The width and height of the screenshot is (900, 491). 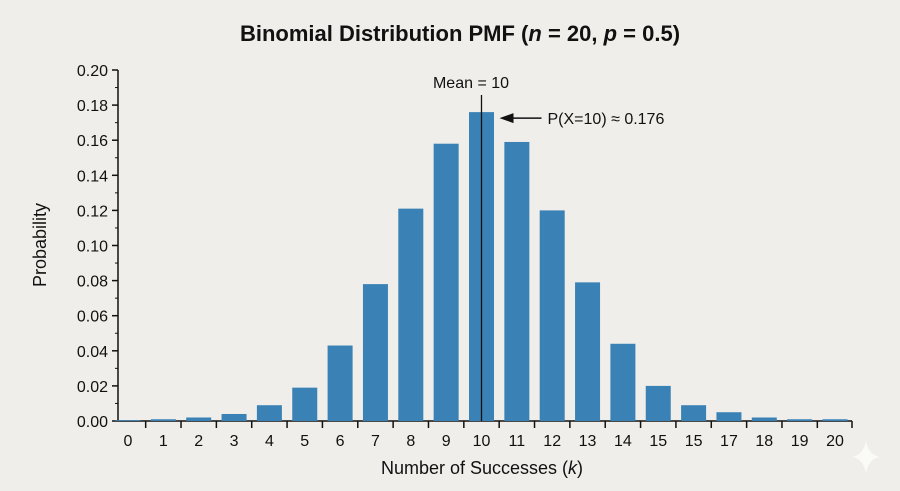 What do you see at coordinates (92, 71) in the screenshot?
I see `y-tick-label: 0.20` at bounding box center [92, 71].